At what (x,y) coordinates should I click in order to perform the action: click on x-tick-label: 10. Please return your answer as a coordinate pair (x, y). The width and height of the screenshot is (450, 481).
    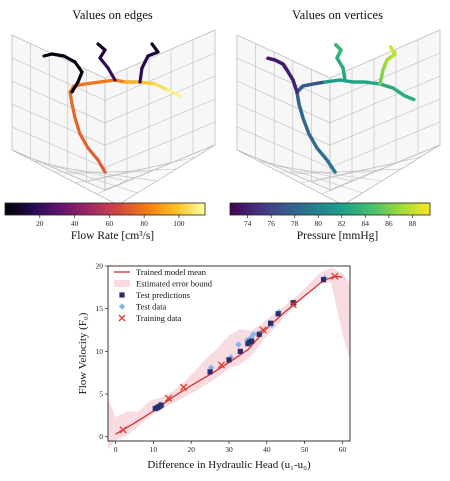
    Looking at the image, I should click on (154, 449).